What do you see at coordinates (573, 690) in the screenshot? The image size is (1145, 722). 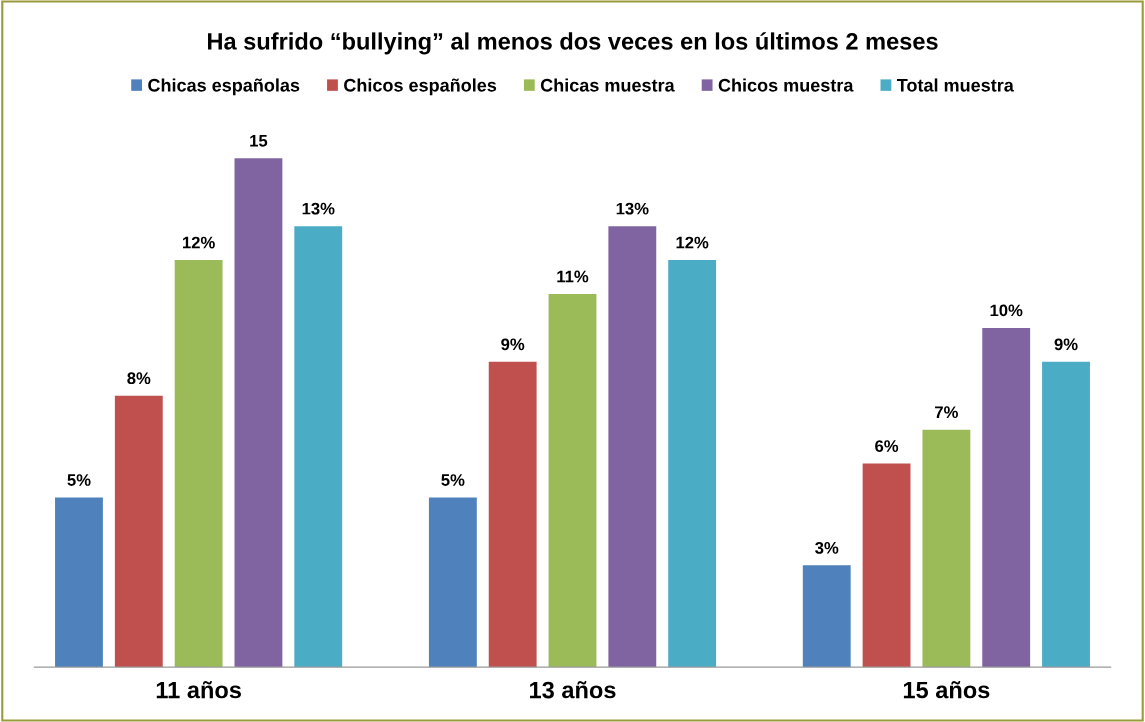 I see `x-tick-label: 13 años` at bounding box center [573, 690].